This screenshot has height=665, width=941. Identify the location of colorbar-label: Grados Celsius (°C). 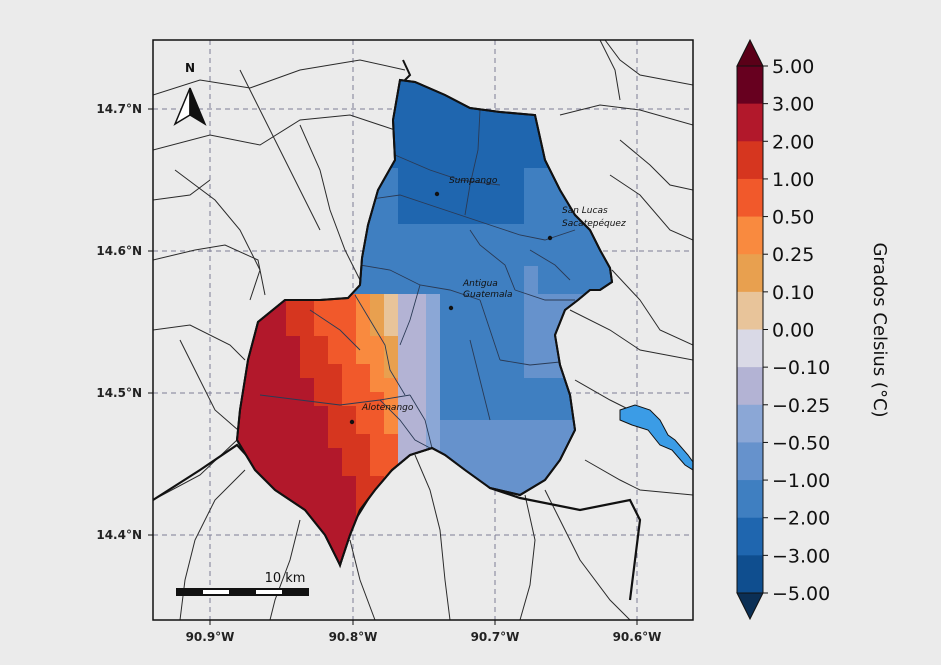
(879, 329).